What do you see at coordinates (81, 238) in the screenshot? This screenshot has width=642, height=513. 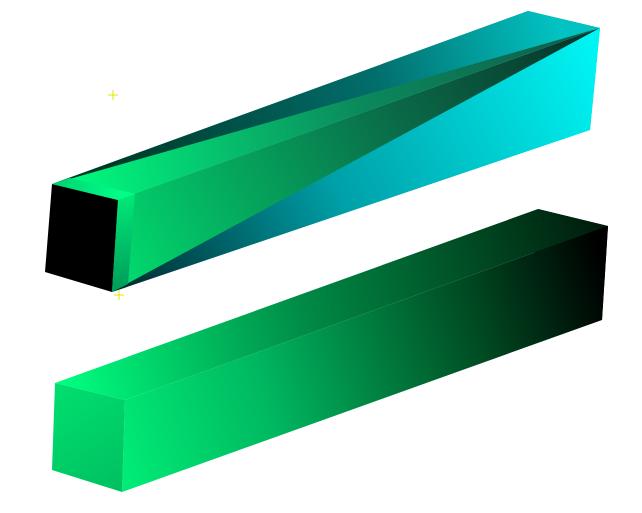 I see `upper-box-front-face` at bounding box center [81, 238].